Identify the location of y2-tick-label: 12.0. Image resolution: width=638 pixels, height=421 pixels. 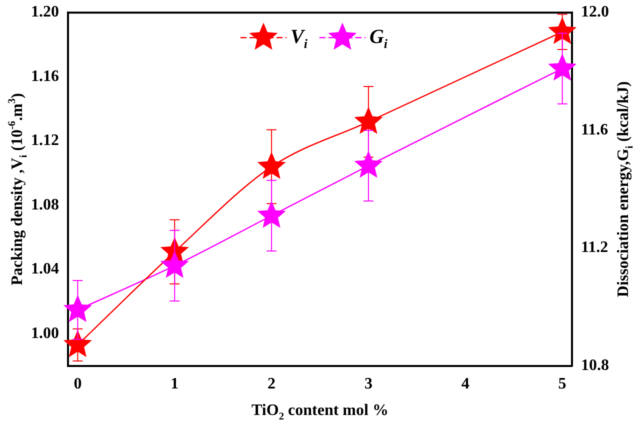
(595, 12).